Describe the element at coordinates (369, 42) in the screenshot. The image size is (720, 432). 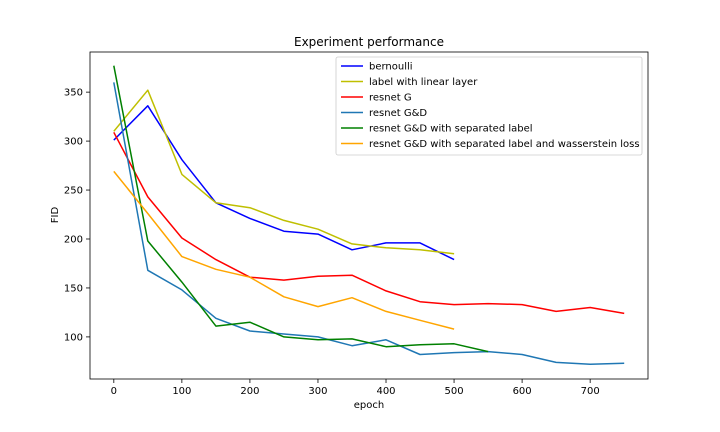
I see `chart-title: Experiment performance` at that location.